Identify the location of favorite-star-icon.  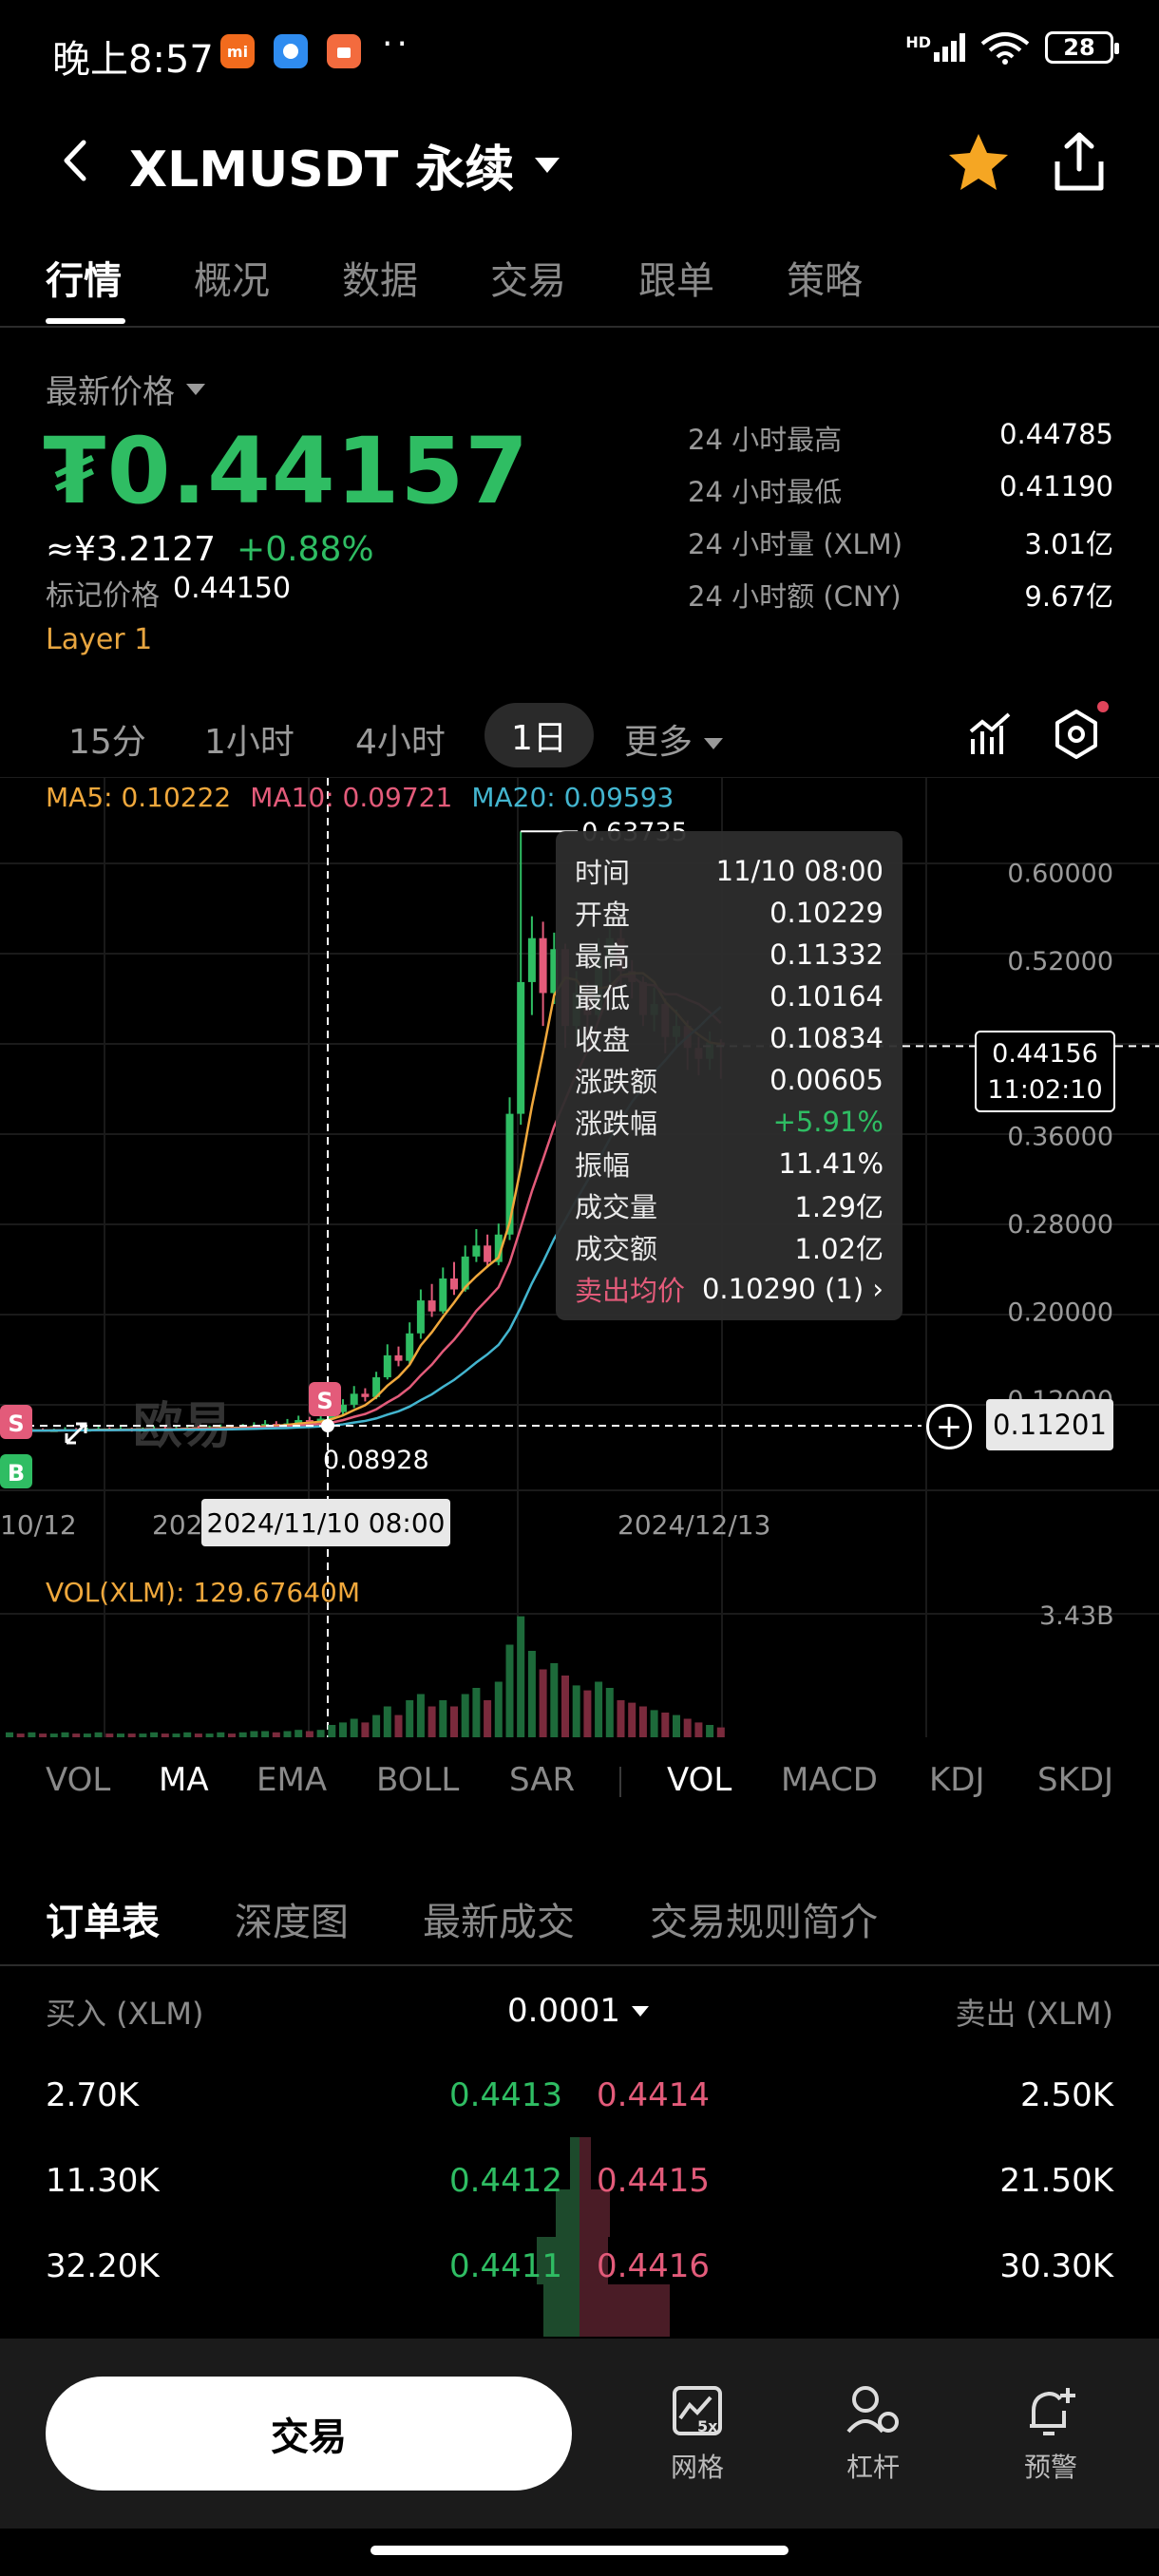
(978, 162).